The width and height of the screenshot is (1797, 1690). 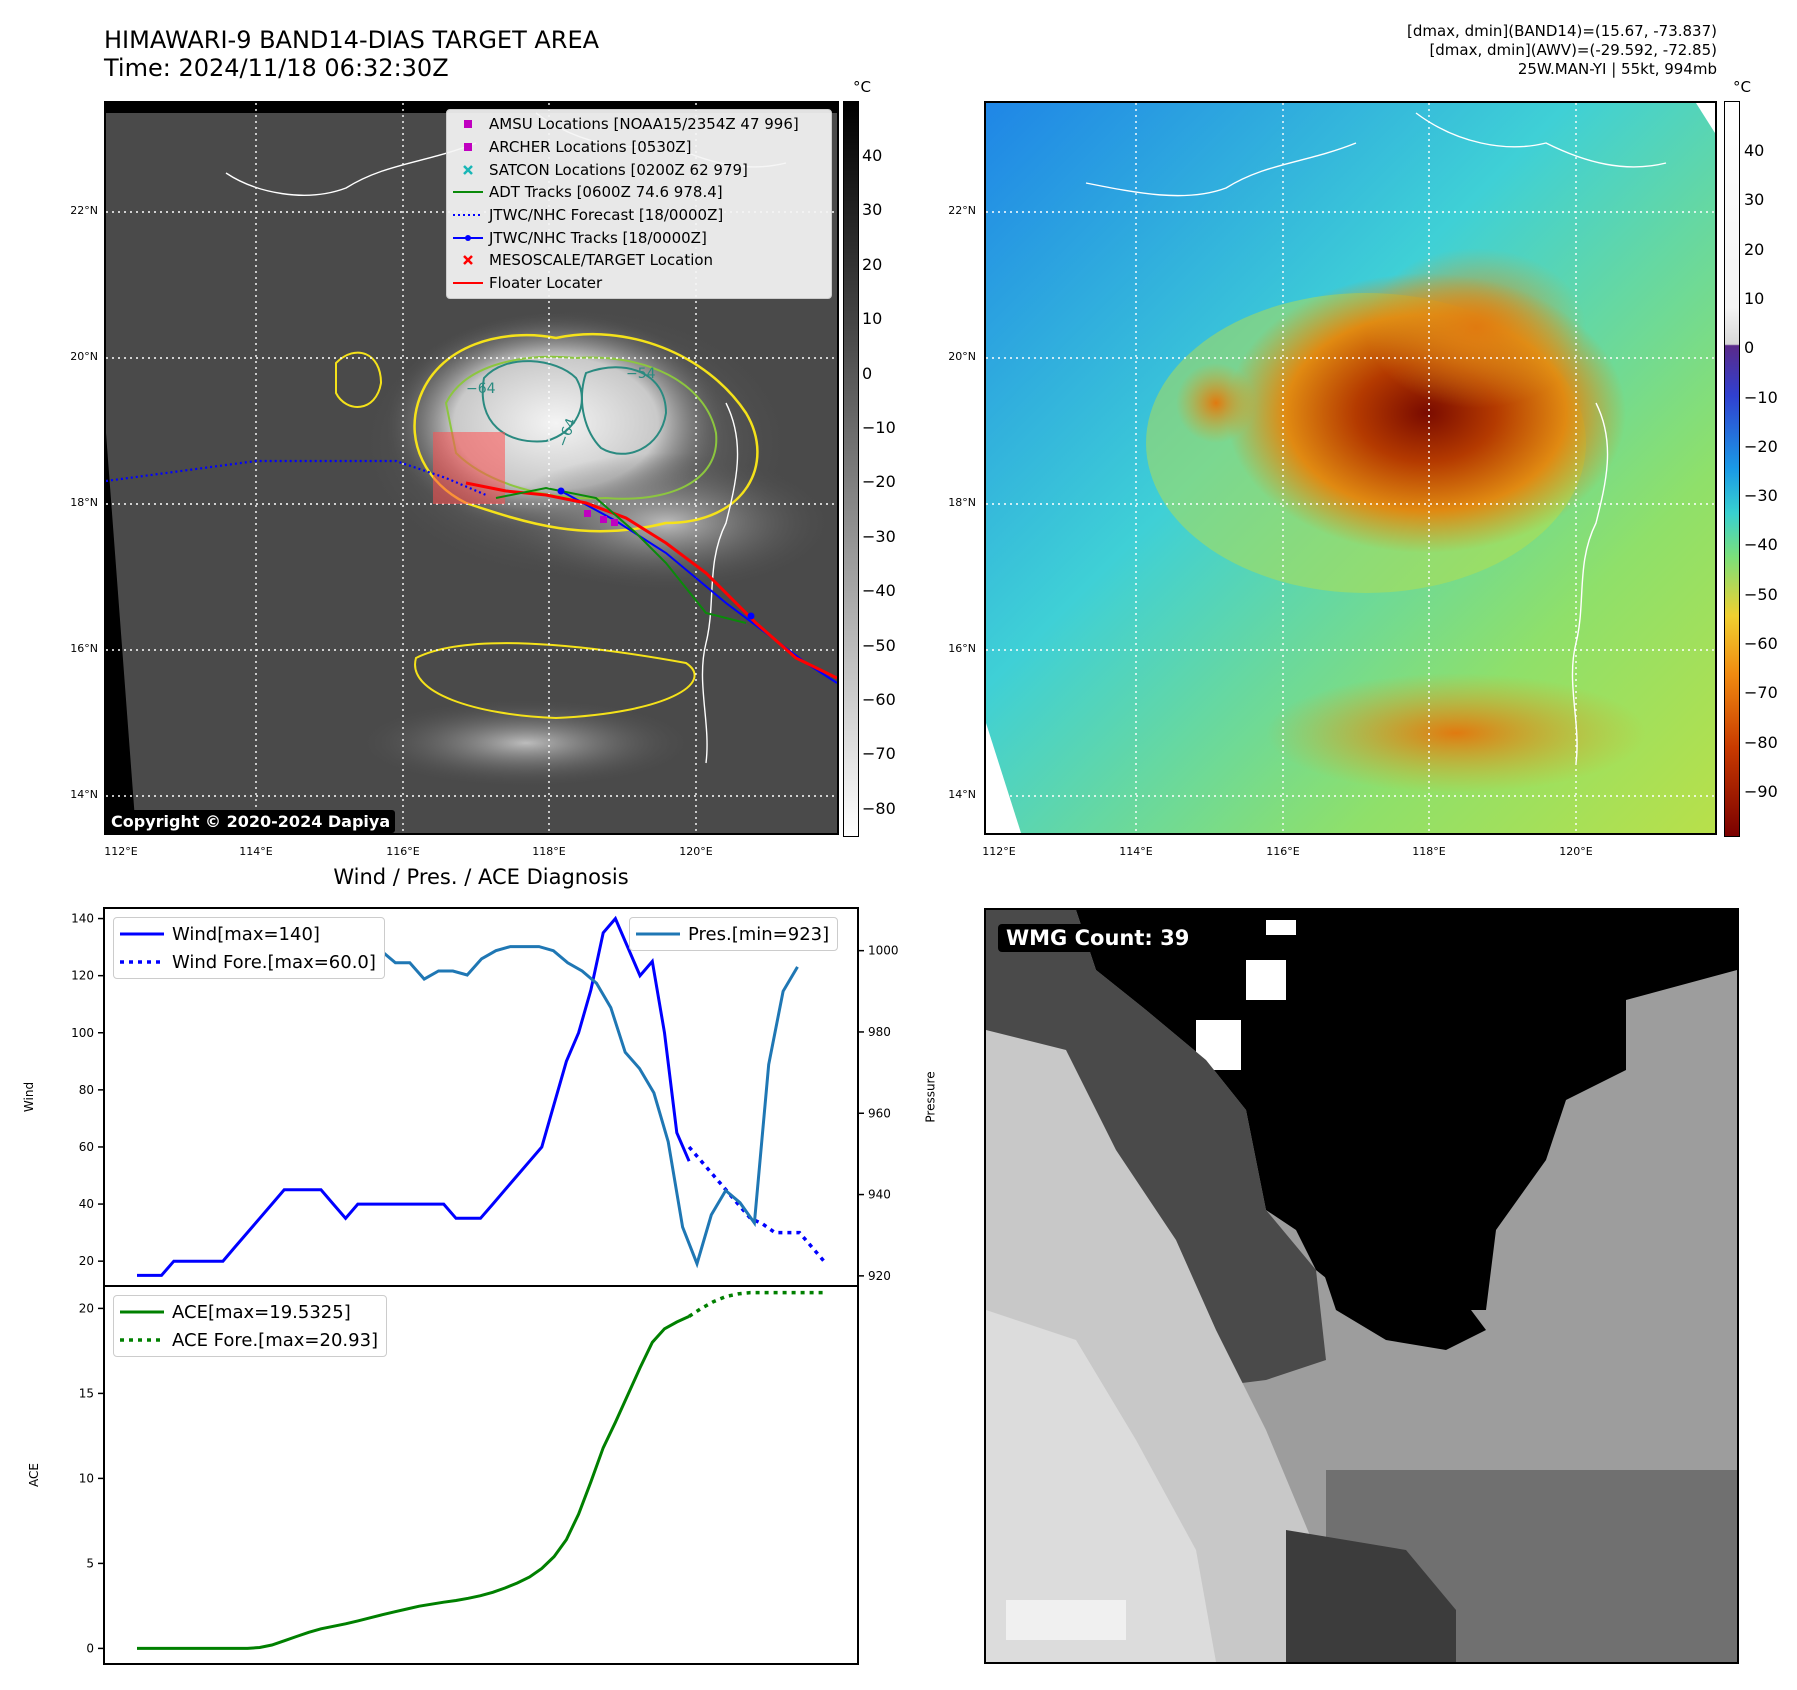 I want to click on ir-legend-item: ARCHER Locations [0530Z], so click(x=637, y=147).